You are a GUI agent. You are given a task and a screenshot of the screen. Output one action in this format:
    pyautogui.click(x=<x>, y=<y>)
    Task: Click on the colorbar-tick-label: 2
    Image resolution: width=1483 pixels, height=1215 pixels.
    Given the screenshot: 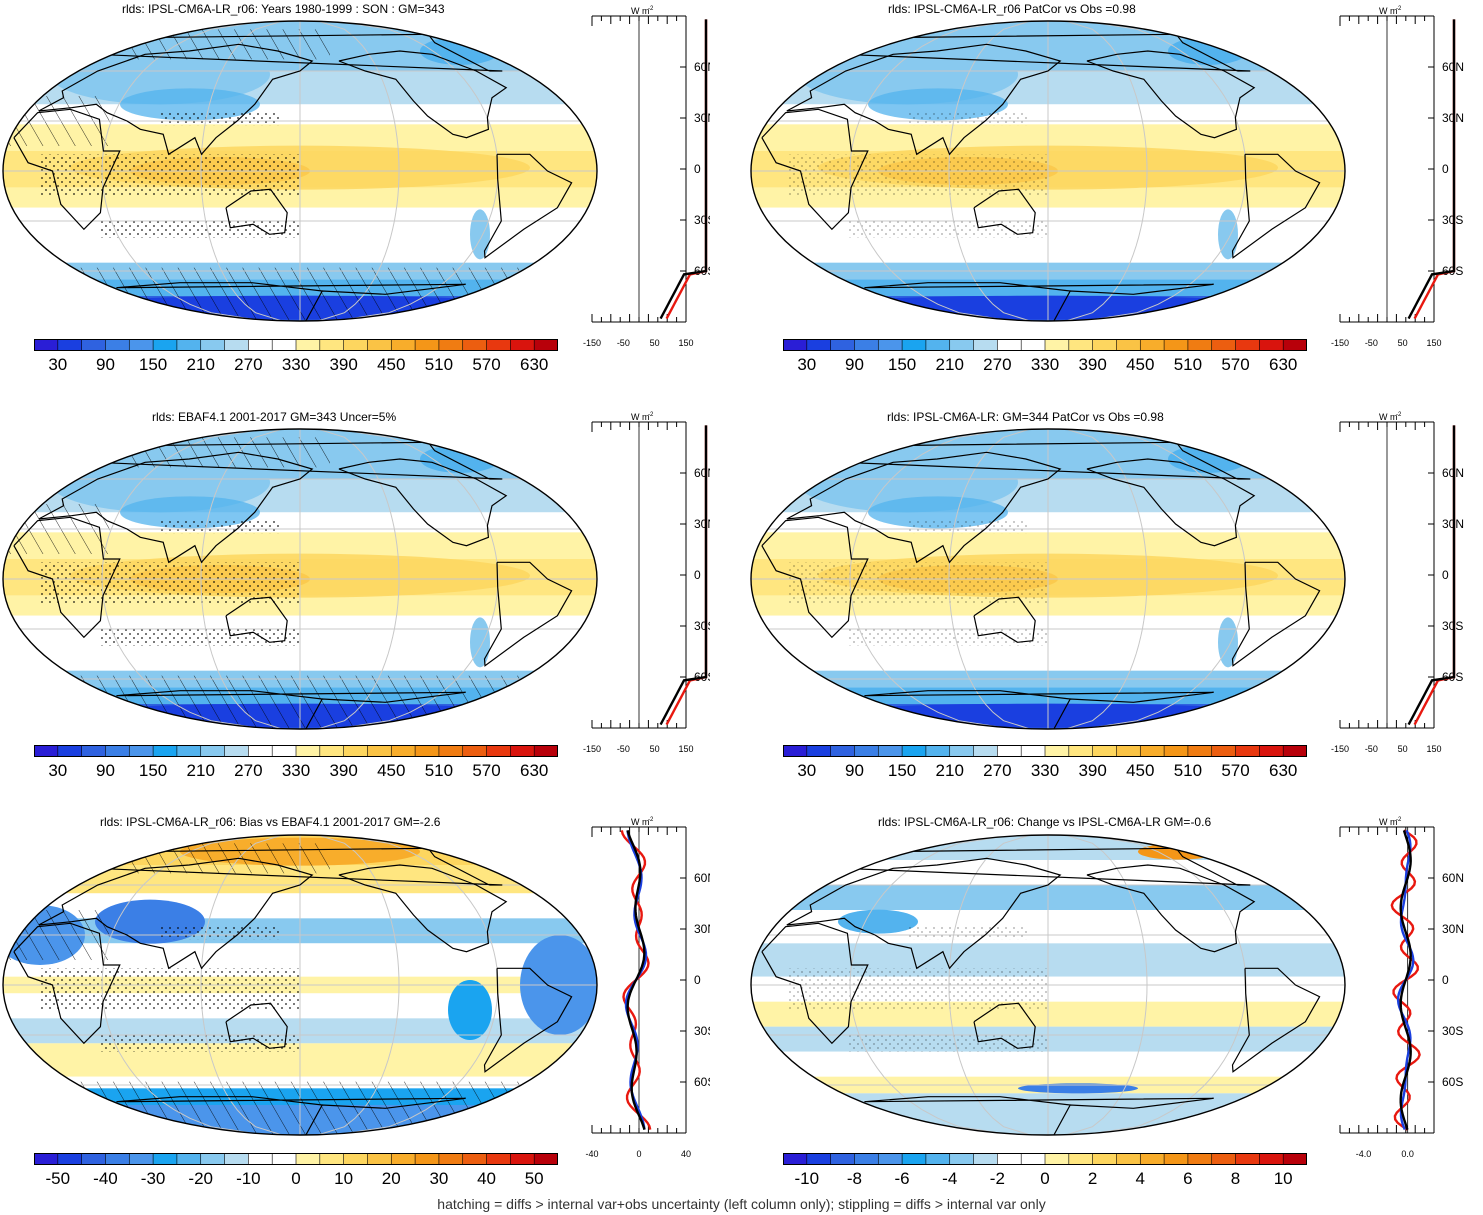 What is the action you would take?
    pyautogui.click(x=1092, y=1178)
    